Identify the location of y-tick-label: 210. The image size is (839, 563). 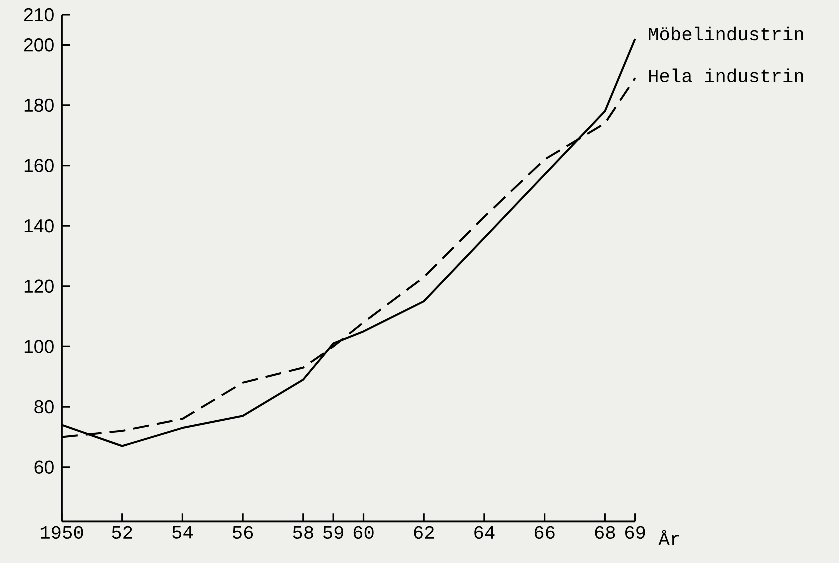
(39, 15).